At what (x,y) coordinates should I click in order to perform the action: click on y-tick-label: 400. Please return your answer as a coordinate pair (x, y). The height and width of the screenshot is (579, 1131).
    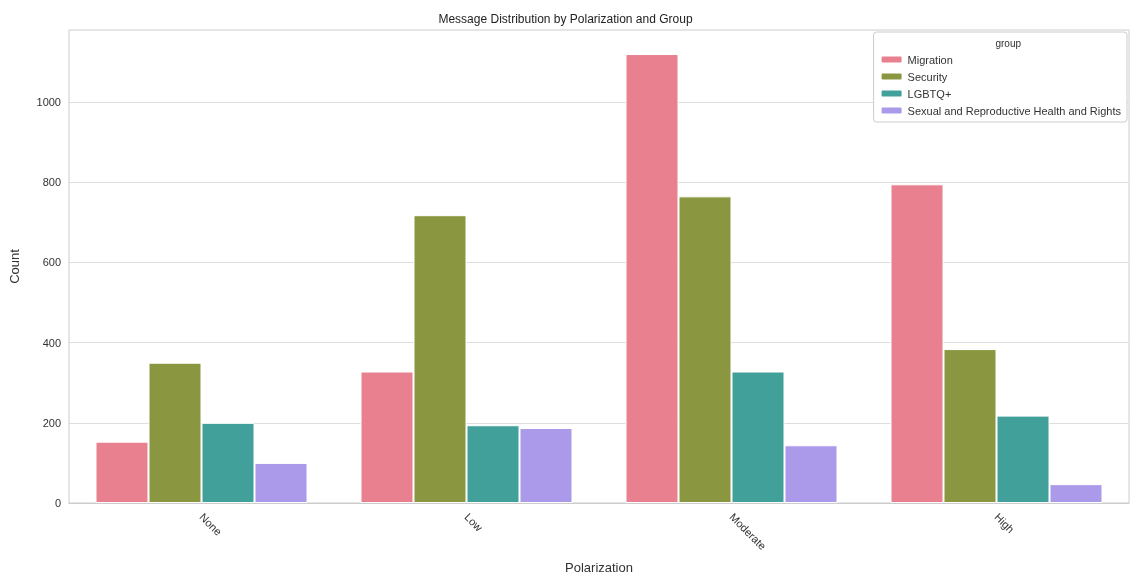
    Looking at the image, I should click on (51, 342).